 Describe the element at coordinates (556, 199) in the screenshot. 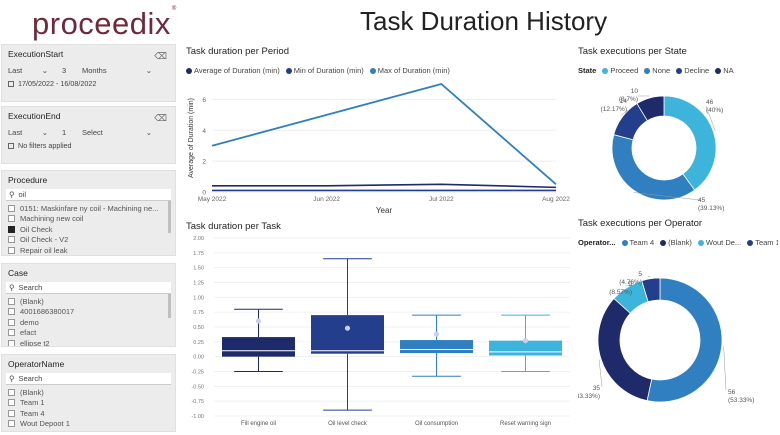

I see `x-tick-label: Aug 2022` at that location.